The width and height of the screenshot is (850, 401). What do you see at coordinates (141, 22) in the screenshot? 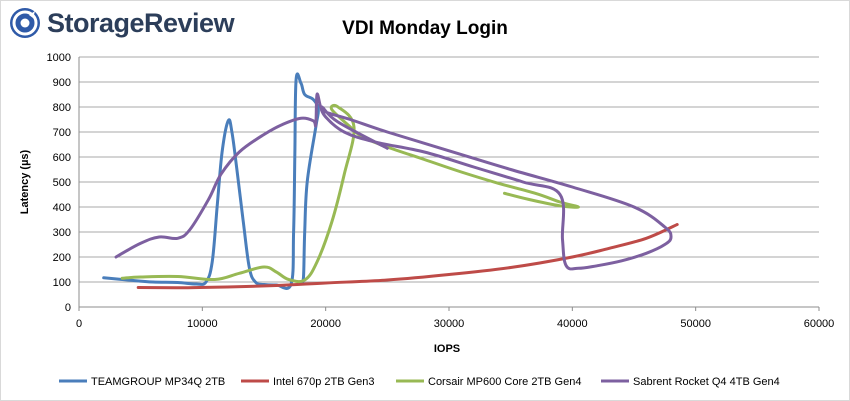
I see `brand-name: StorageReview` at bounding box center [141, 22].